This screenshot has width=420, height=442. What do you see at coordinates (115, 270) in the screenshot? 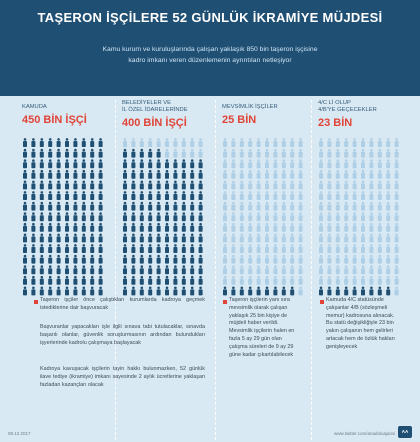
I see `column-divider` at bounding box center [115, 270].